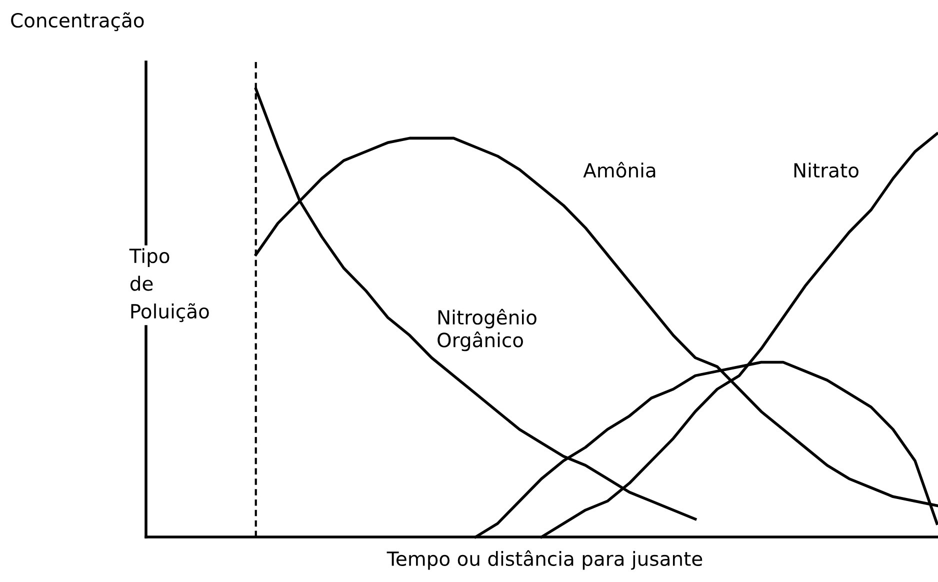 This screenshot has height=582, width=938. I want to click on x-axis-title: Tempo ou distância para jusante, so click(544, 560).